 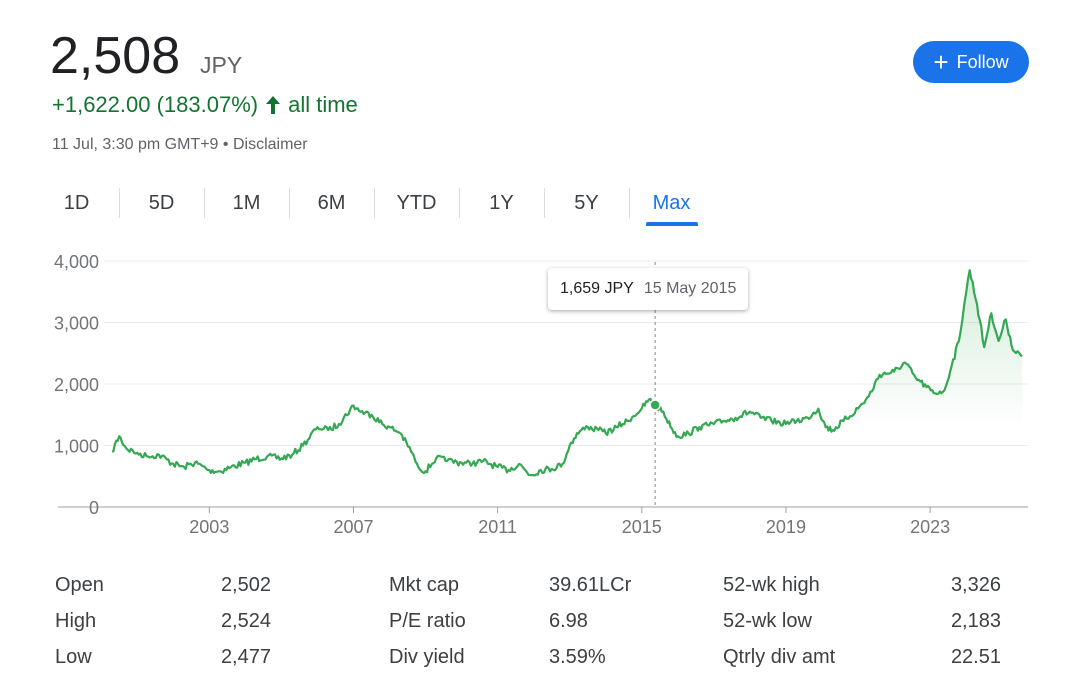 What do you see at coordinates (975, 585) in the screenshot?
I see `stat-value-52wk-high: 3,326` at bounding box center [975, 585].